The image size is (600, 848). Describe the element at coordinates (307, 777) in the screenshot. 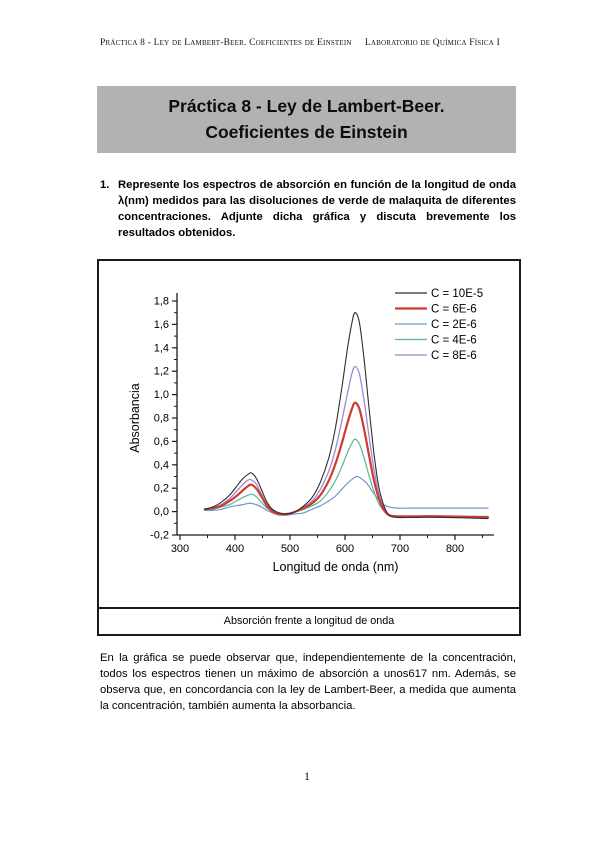

I see `page-number: 1` at that location.